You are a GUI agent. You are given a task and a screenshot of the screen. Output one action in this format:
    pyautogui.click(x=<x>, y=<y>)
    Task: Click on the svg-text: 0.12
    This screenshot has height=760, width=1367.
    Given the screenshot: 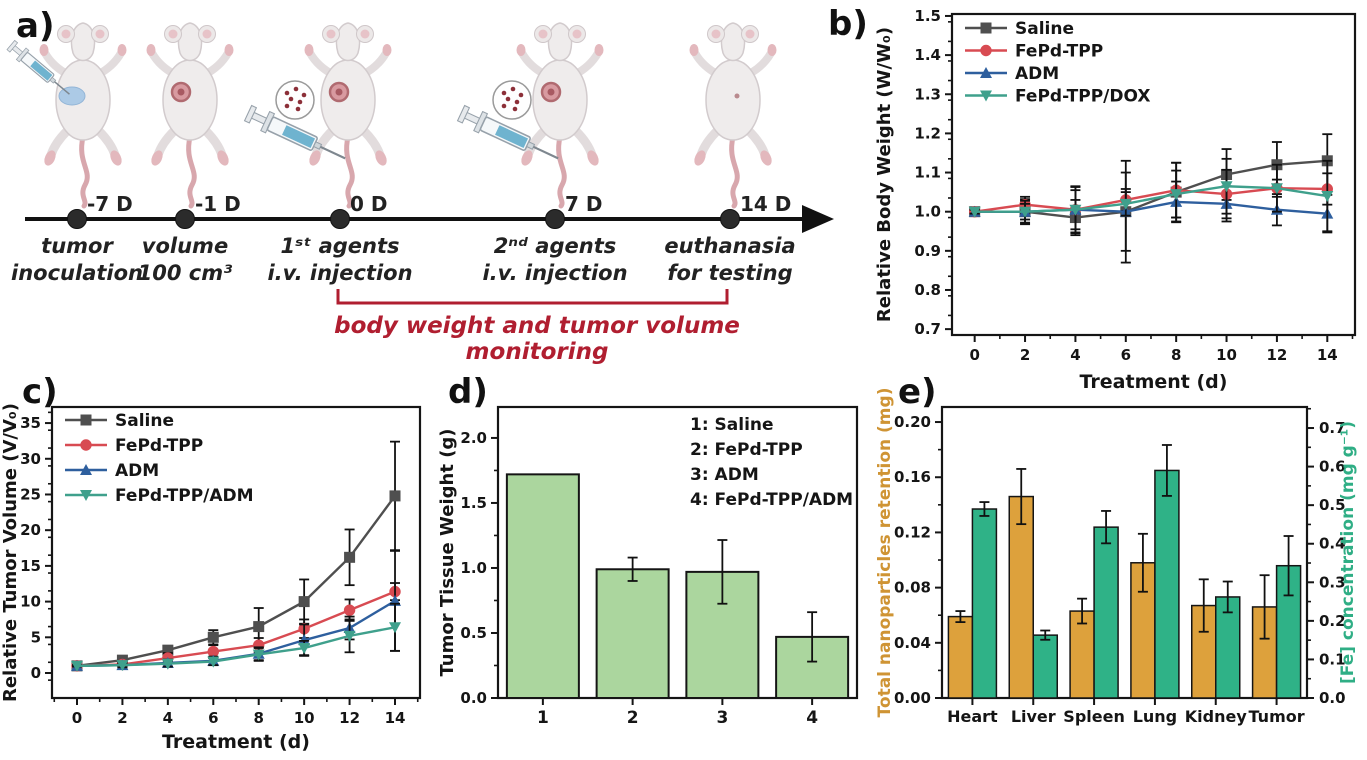 What is the action you would take?
    pyautogui.click(x=912, y=532)
    